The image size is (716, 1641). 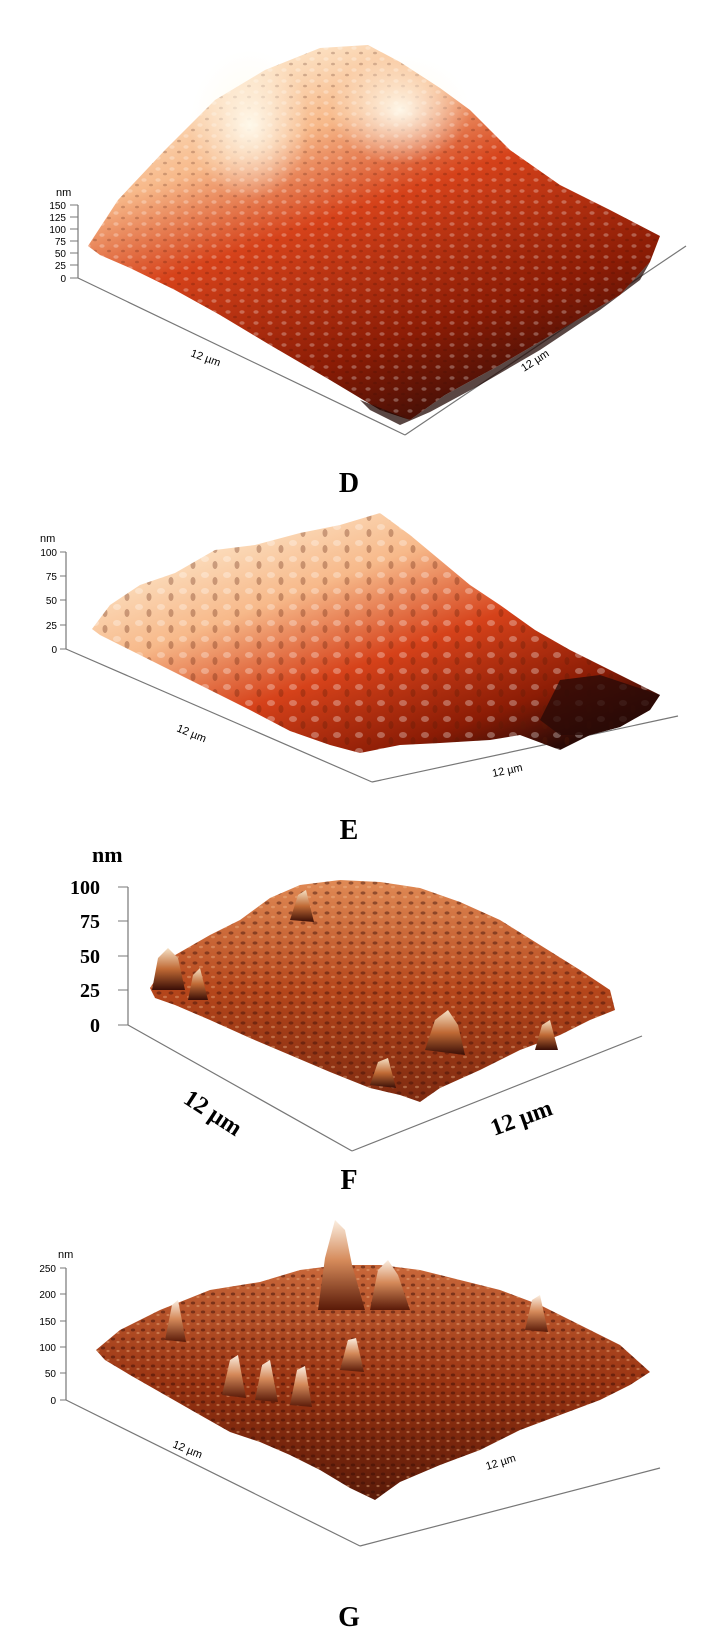 I want to click on panel-letter: G, so click(x=349, y=1617).